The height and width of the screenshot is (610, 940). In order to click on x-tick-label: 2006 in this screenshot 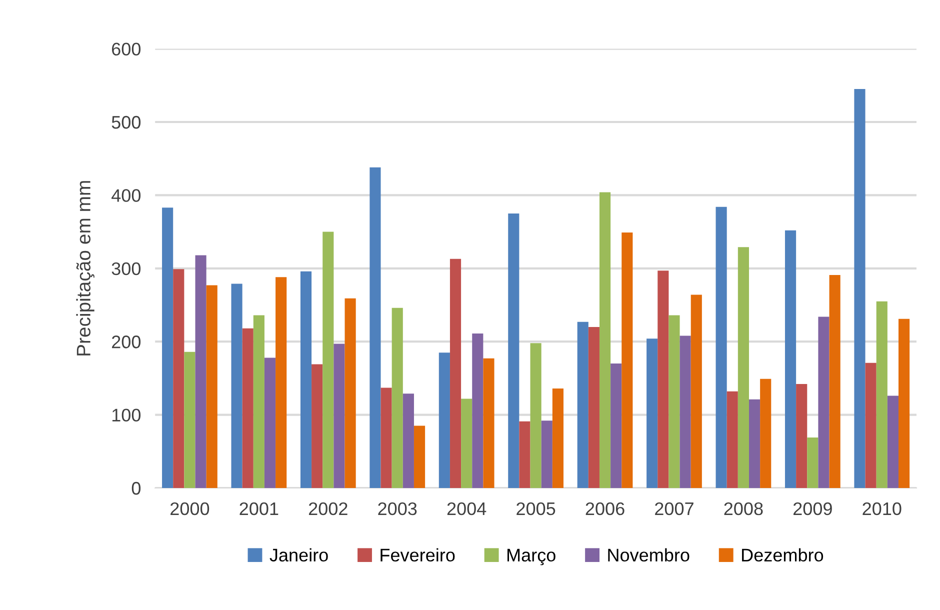, I will do `click(605, 509)`.